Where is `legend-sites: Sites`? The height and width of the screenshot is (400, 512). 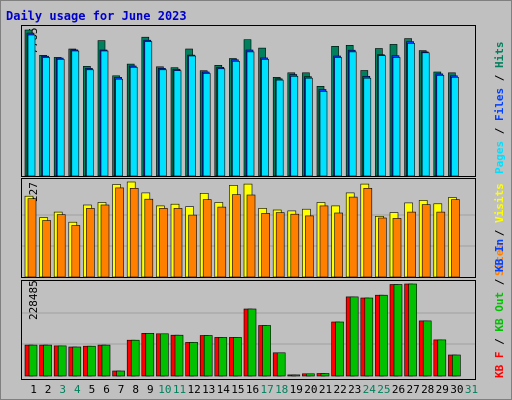
legend-sites: Sites is located at coordinates (499, 259).